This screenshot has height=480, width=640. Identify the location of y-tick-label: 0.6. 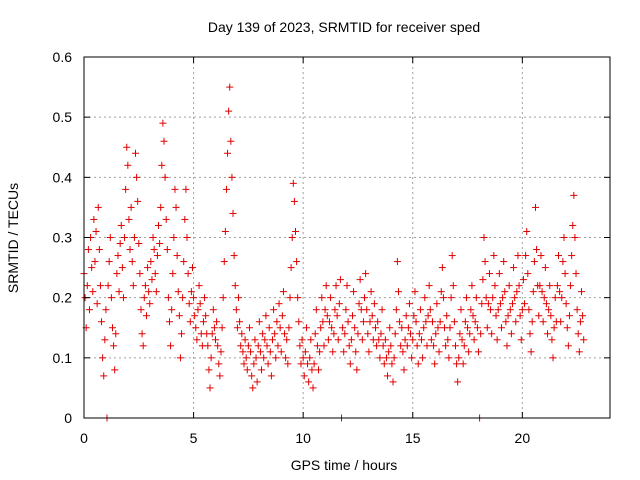
(63, 57).